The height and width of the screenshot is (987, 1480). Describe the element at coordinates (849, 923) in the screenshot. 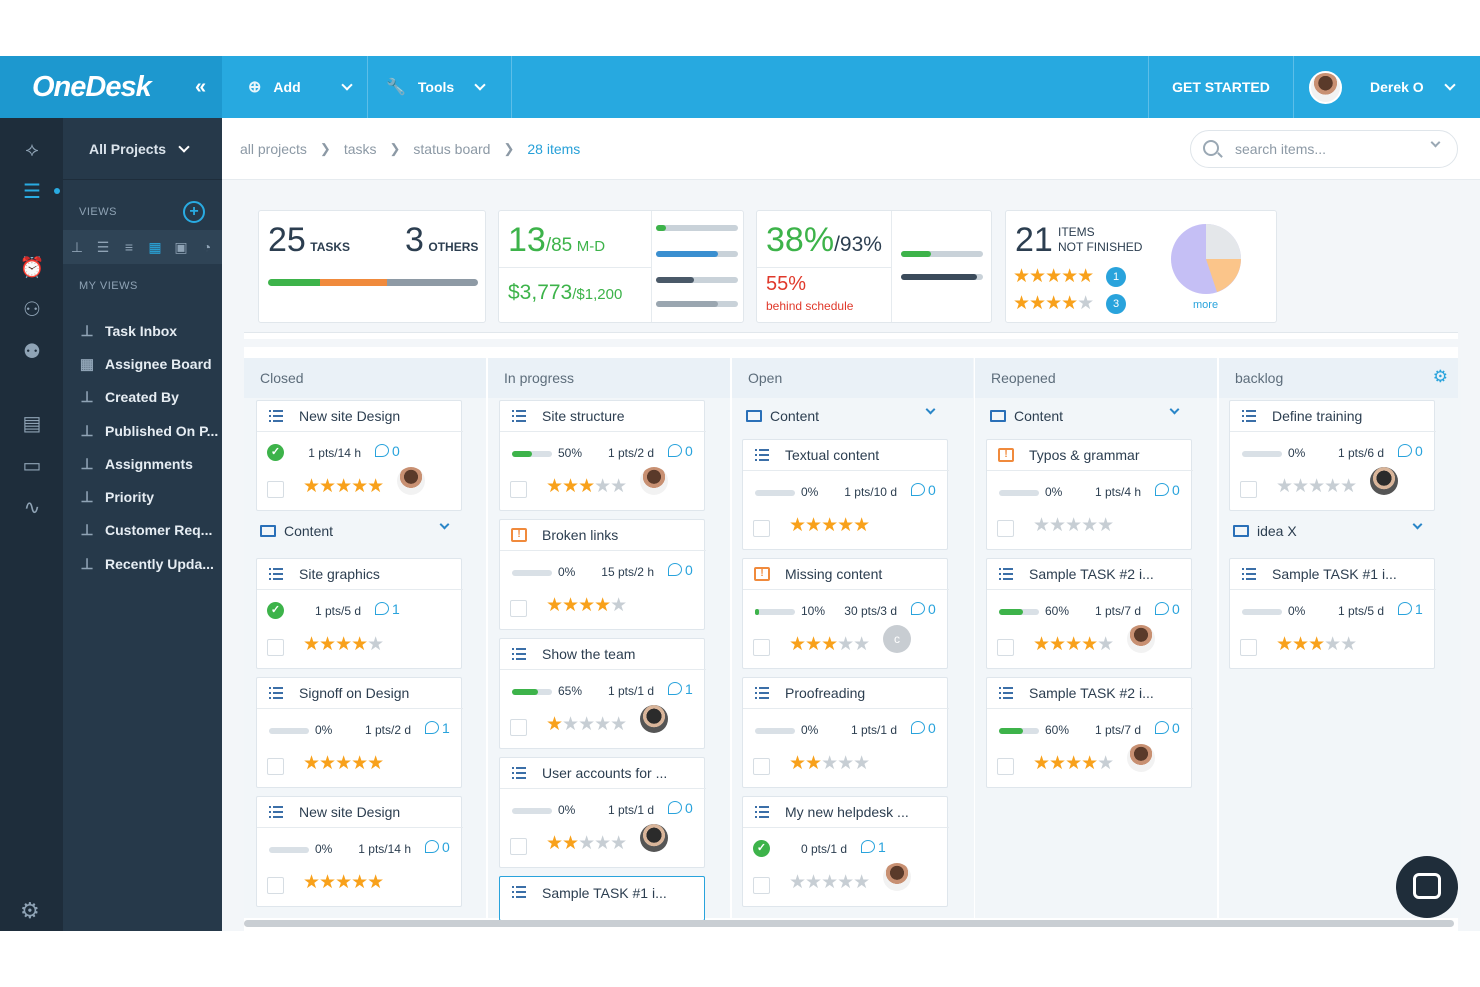

I see `horizontal-scrollbar` at that location.